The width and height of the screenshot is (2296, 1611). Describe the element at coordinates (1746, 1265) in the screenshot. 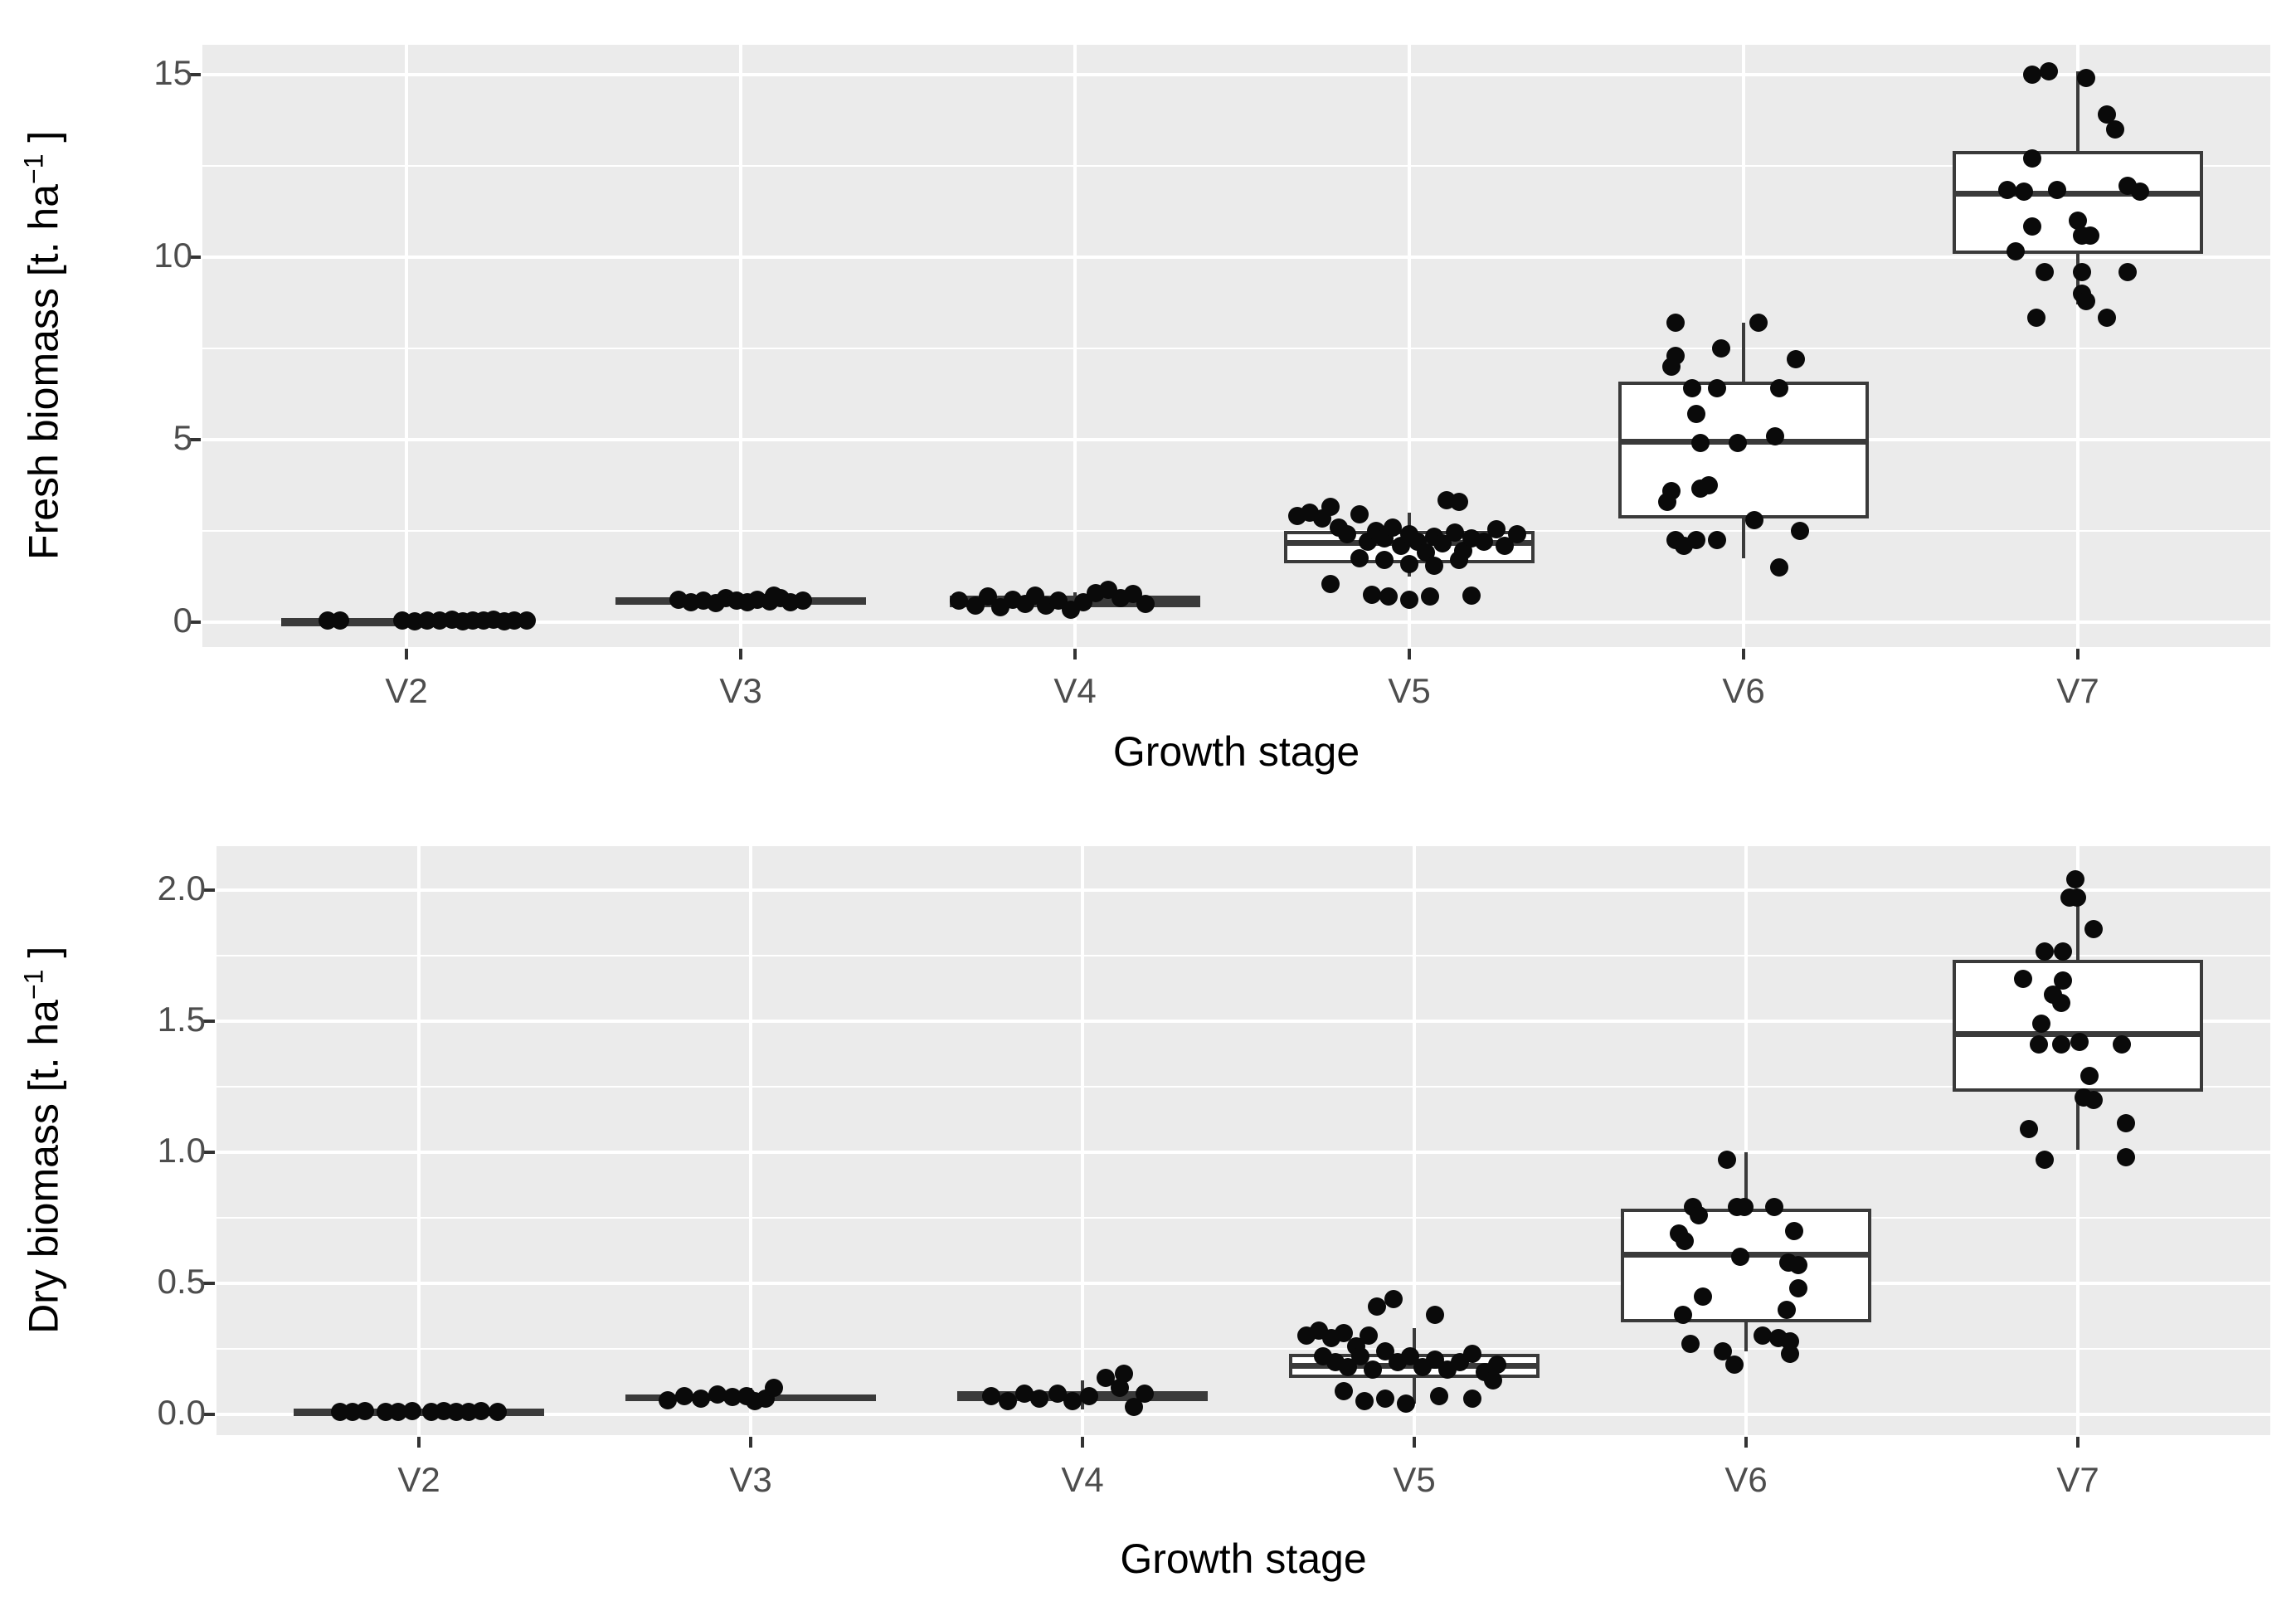

I see `boxplot-box-V6` at that location.